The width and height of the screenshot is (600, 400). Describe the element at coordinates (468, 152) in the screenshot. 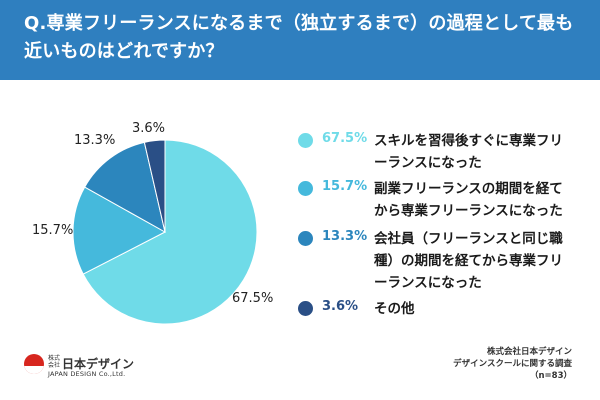

I see `legend-text: スキルを習得後すぐに専業フリーランスになった` at that location.